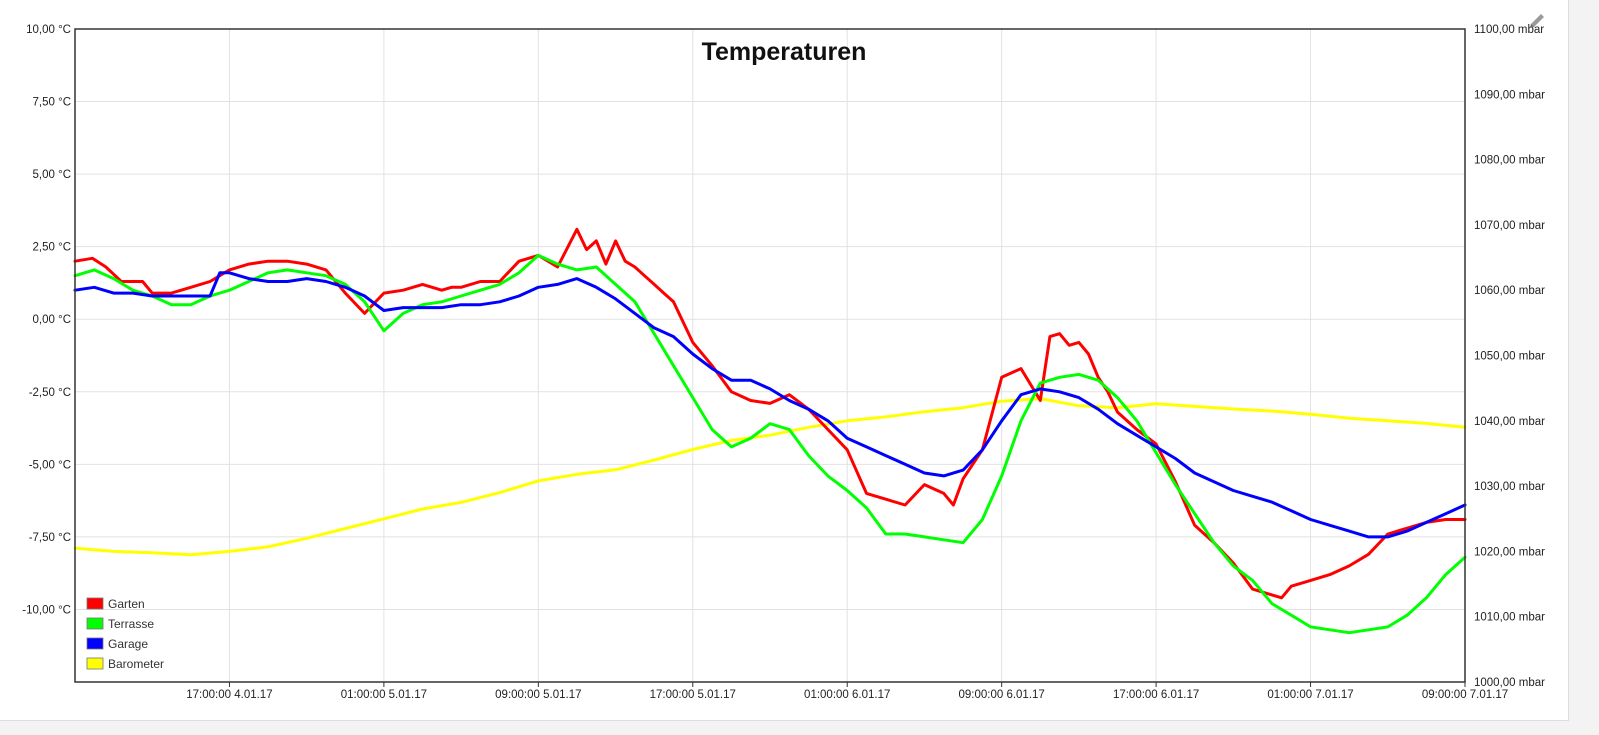 The width and height of the screenshot is (1599, 735). Describe the element at coordinates (95, 663) in the screenshot. I see `legend-swatch-barometer` at that location.